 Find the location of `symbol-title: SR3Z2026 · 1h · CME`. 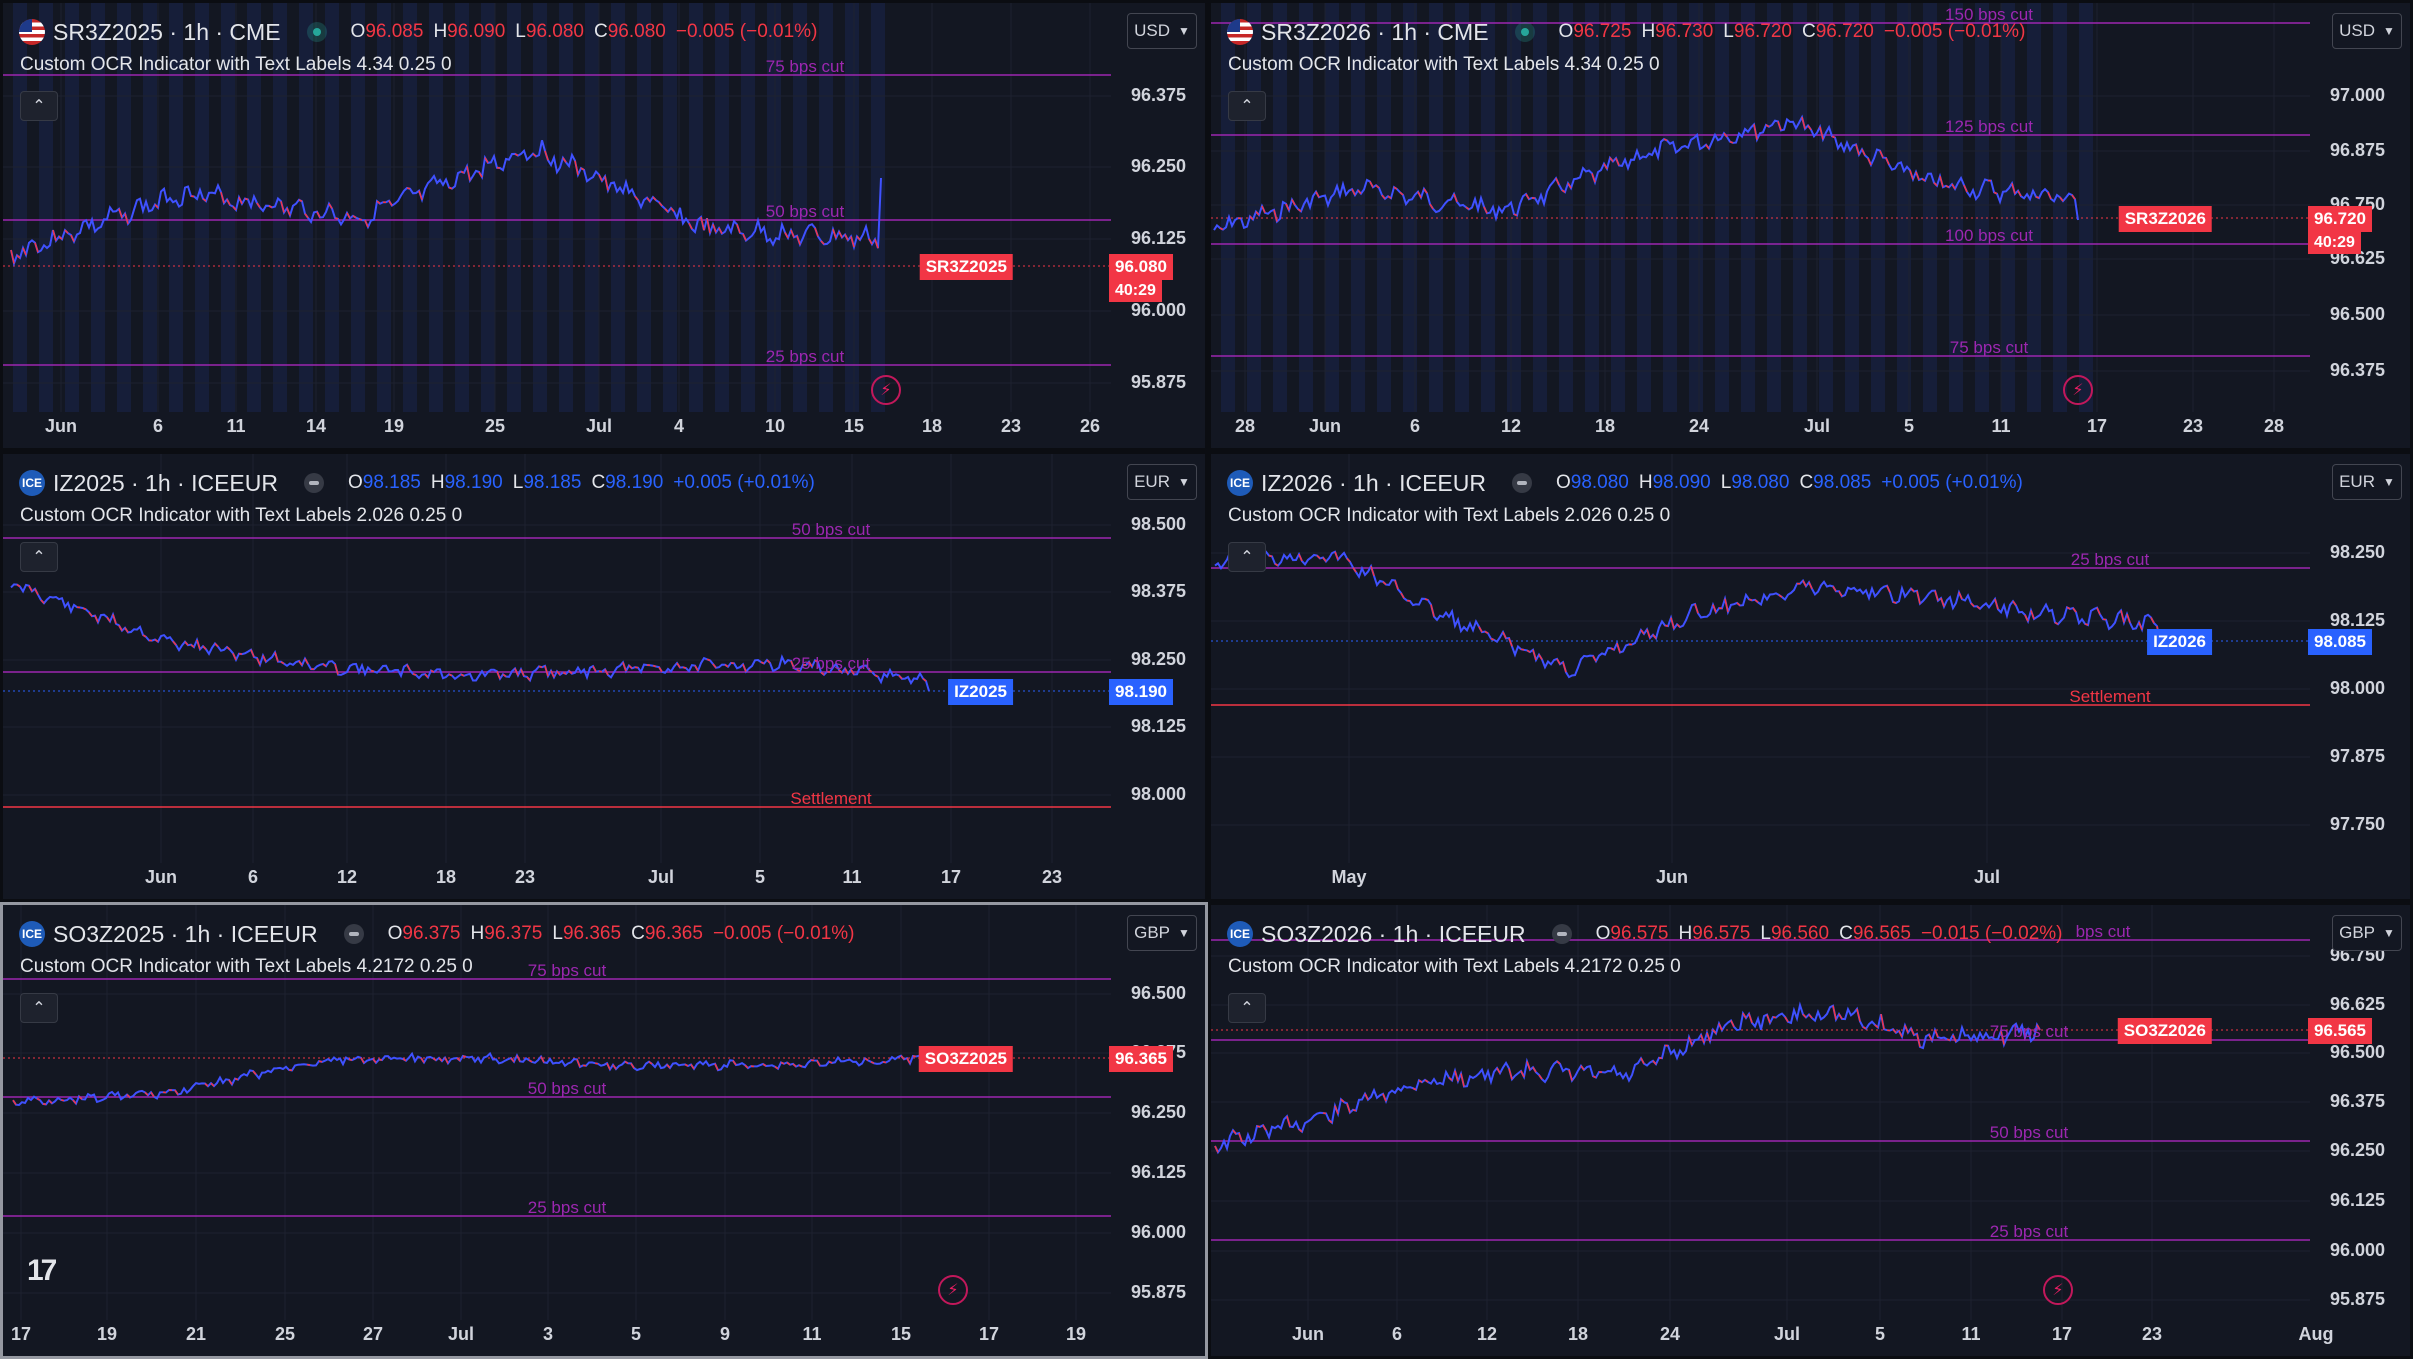

symbol-title: SR3Z2026 · 1h · CME is located at coordinates (1375, 31).